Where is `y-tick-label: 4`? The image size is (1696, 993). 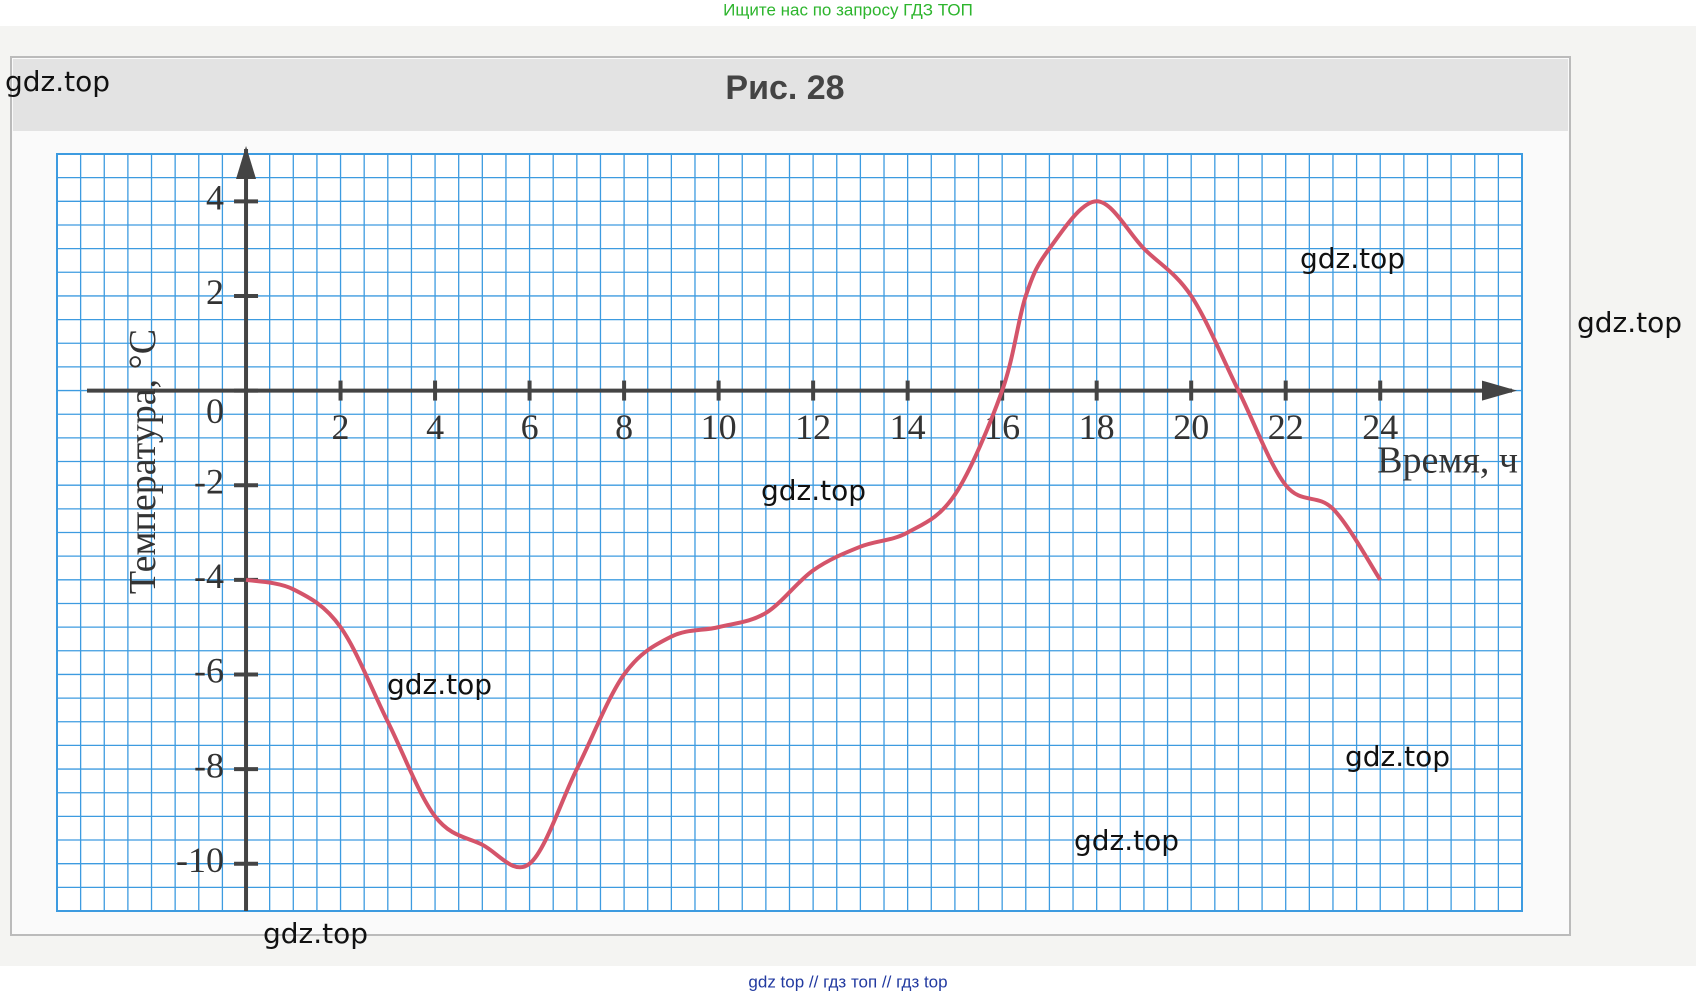 y-tick-label: 4 is located at coordinates (215, 198).